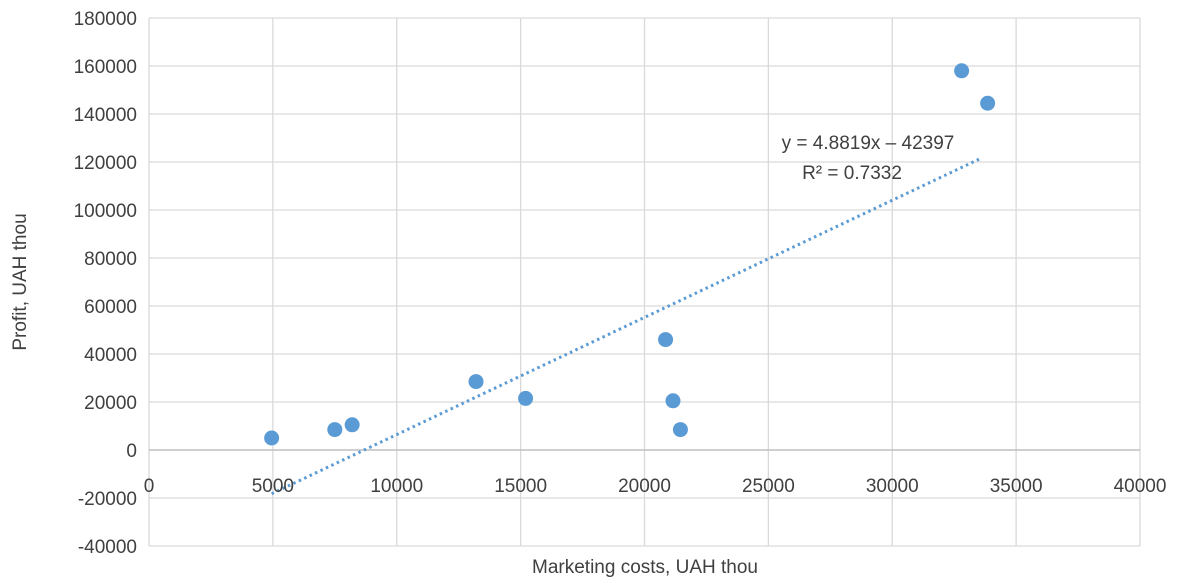  Describe the element at coordinates (520, 486) in the screenshot. I see `x-tick-label: 15000` at that location.